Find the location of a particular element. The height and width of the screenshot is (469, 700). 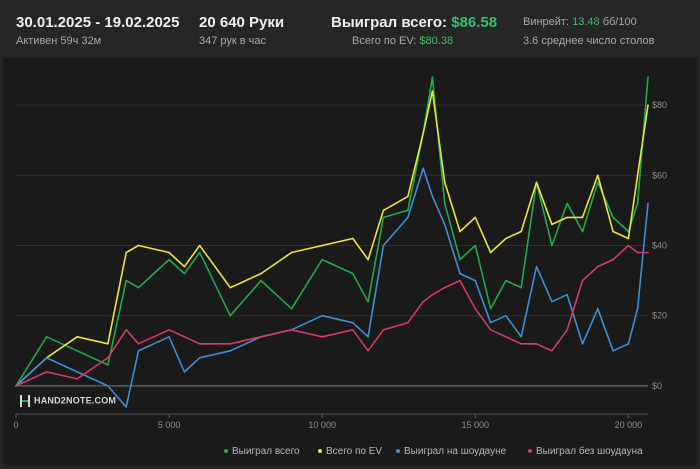

legend-label: Всего по EV is located at coordinates (354, 451).